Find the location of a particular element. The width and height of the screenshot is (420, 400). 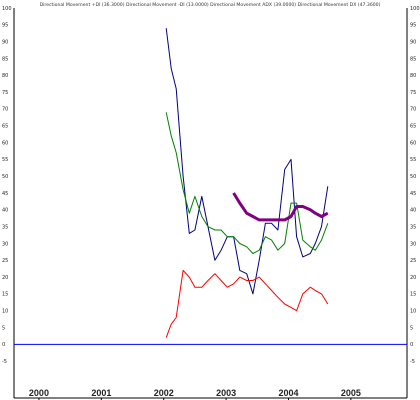

y-tick-label-left: 15 is located at coordinates (5, 295).